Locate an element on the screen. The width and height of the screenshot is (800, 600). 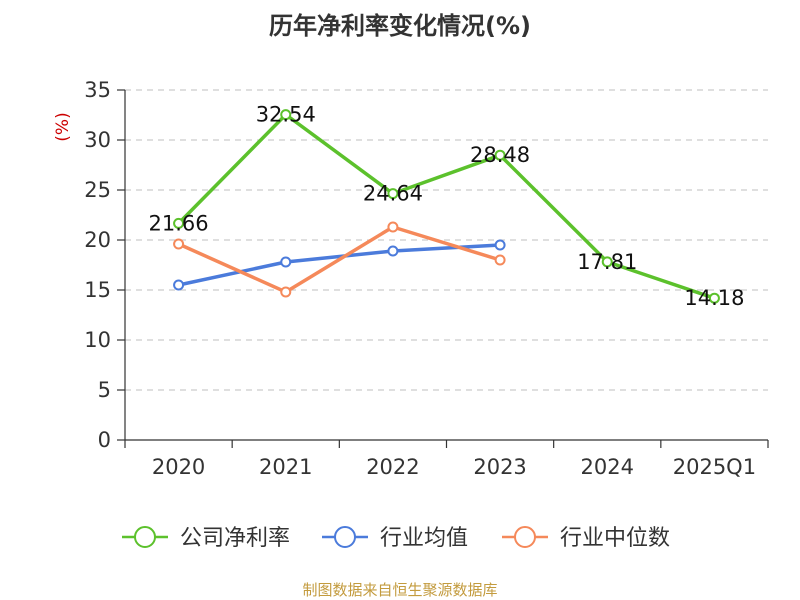
data-point-2-2020 is located at coordinates (179, 244).